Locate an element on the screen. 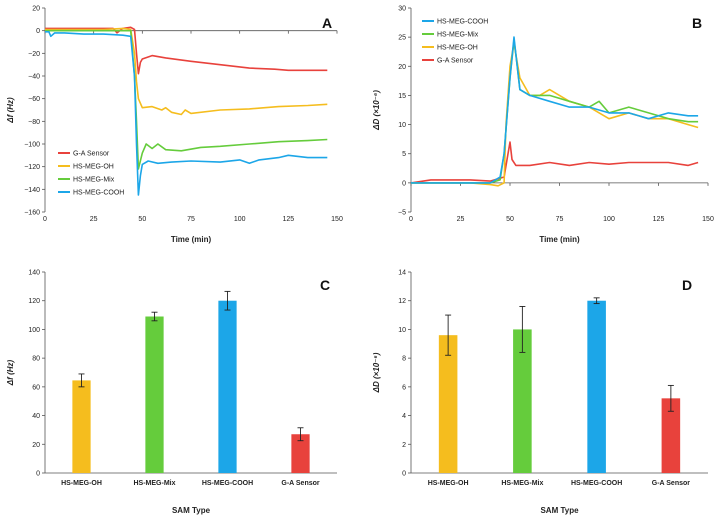 The width and height of the screenshot is (717, 521). y-tick-label: 25 is located at coordinates (402, 38).